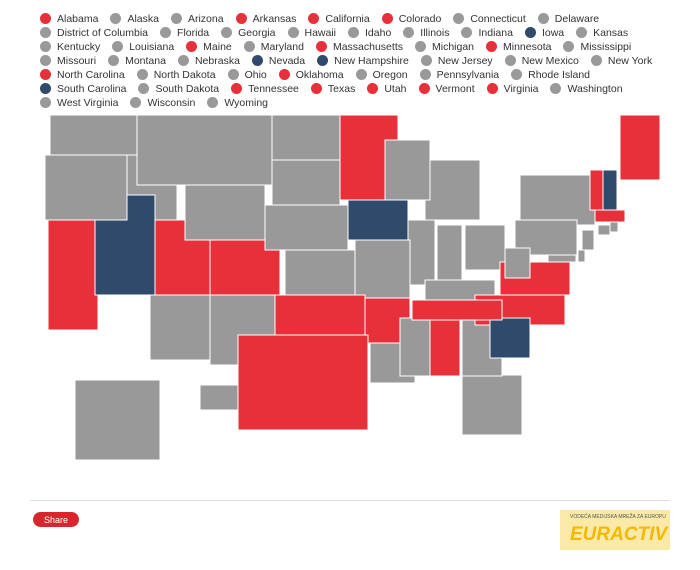 The width and height of the screenshot is (700, 570). What do you see at coordinates (369, 32) in the screenshot?
I see `legend-item: Idaho` at bounding box center [369, 32].